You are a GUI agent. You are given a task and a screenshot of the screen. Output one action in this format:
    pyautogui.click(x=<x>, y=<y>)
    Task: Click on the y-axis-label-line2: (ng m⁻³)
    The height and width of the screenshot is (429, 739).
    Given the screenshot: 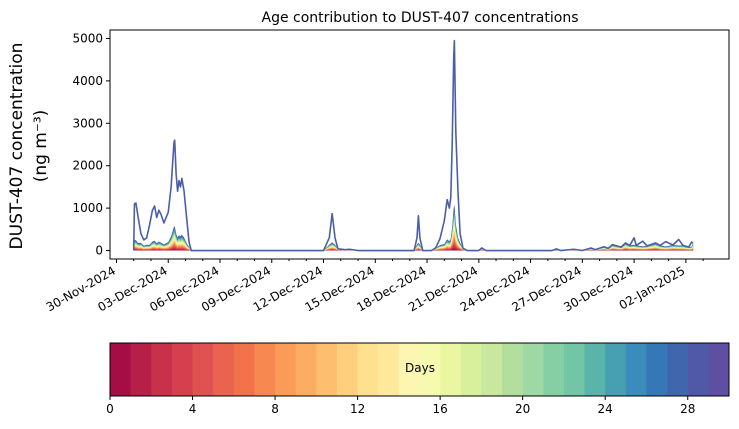 What is the action you would take?
    pyautogui.click(x=41, y=146)
    